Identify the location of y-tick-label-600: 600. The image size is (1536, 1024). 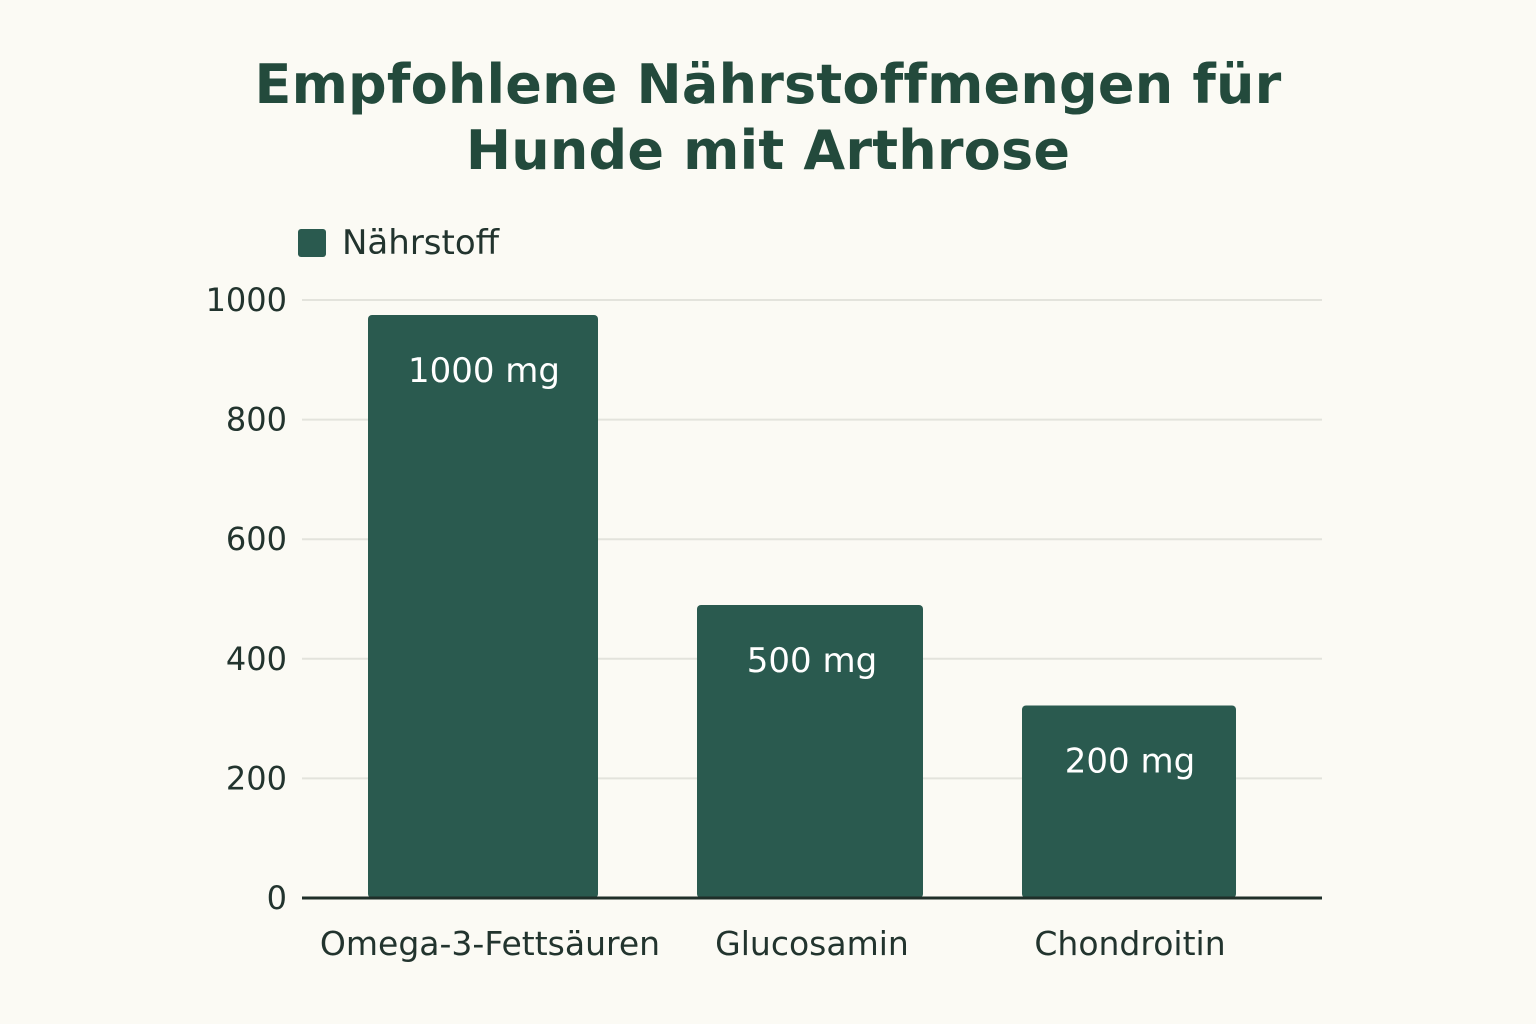
(256, 539).